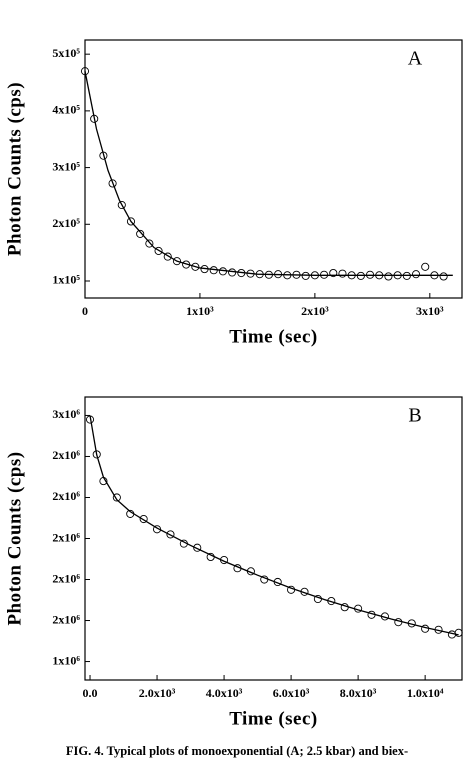 The image size is (474, 763). Describe the element at coordinates (291, 693) in the screenshot. I see `x-tick-label: 6.0x10³` at that location.